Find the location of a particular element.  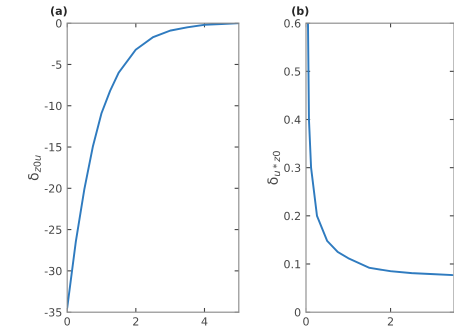

chart-title: (a) is located at coordinates (58, 11).